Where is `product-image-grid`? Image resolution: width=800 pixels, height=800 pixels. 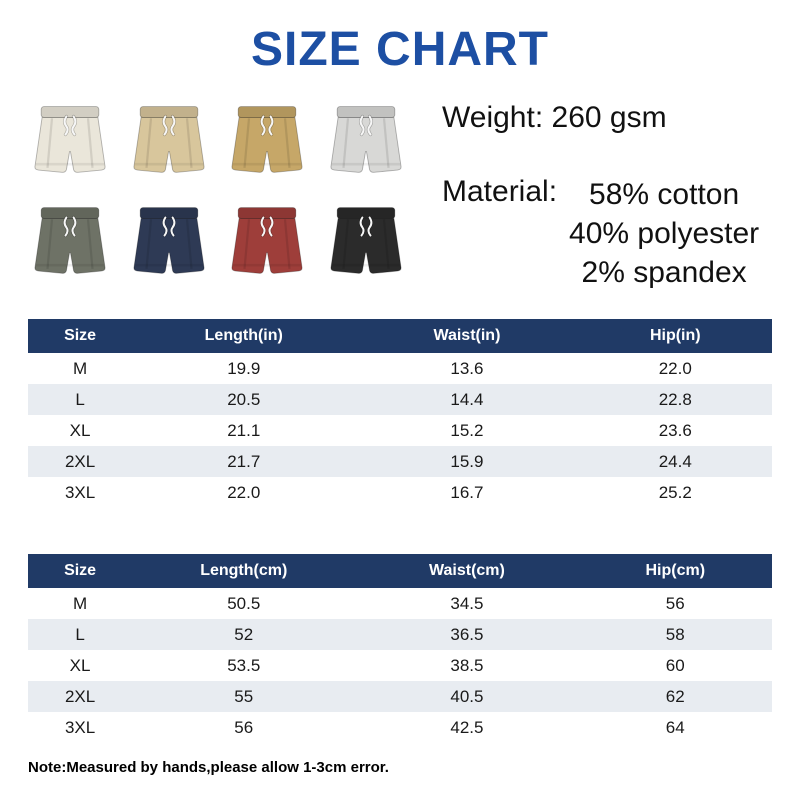
product-image-grid is located at coordinates (218, 190).